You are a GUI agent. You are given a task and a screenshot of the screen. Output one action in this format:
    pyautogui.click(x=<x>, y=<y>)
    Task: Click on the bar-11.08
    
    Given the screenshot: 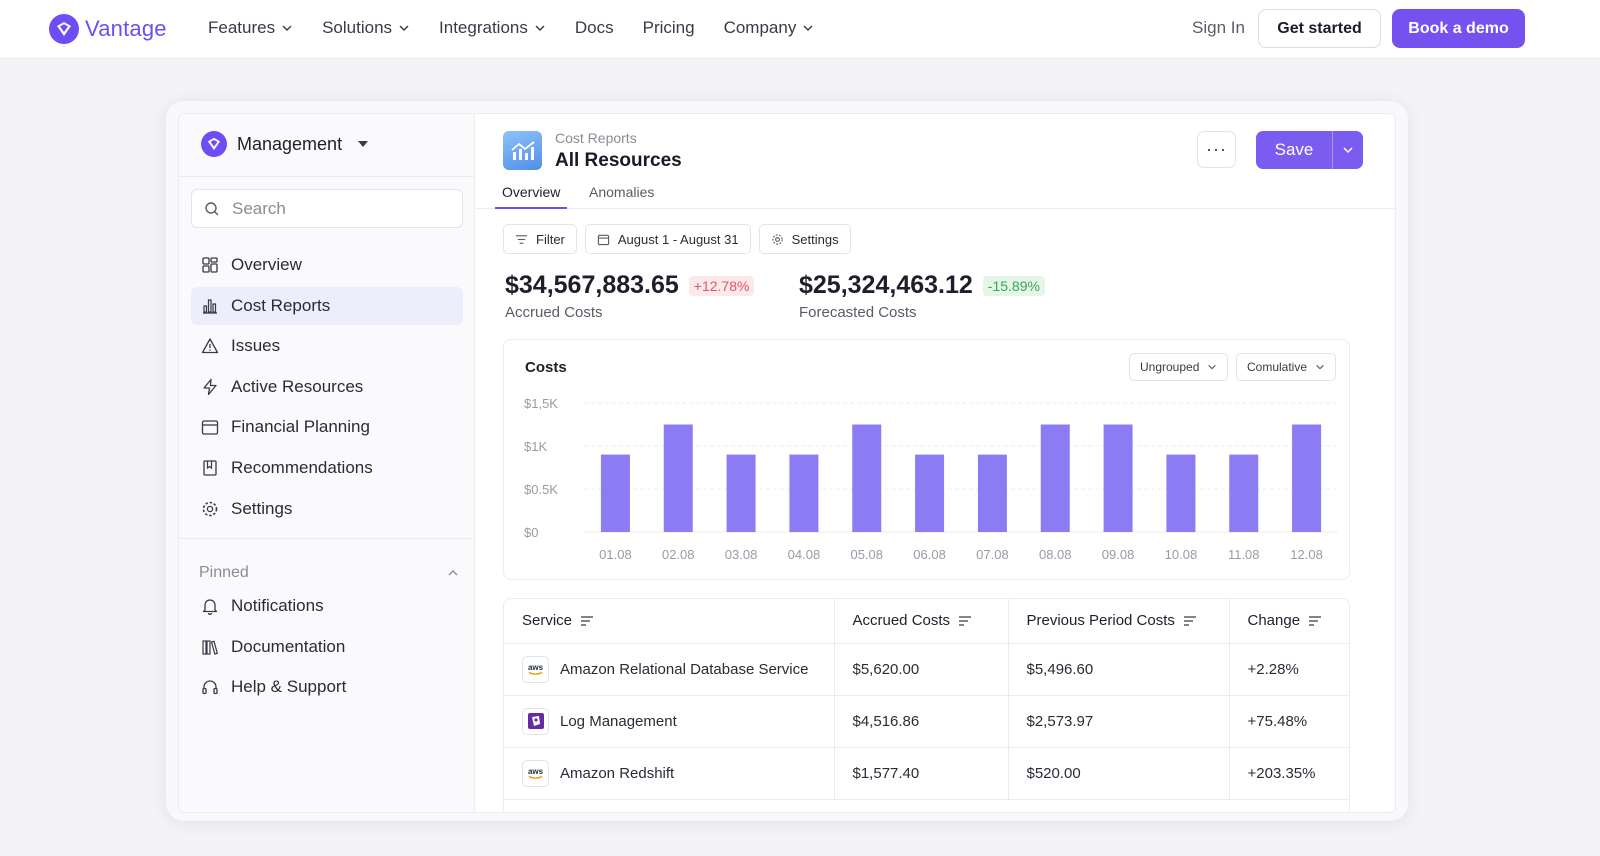 What is the action you would take?
    pyautogui.click(x=1244, y=493)
    